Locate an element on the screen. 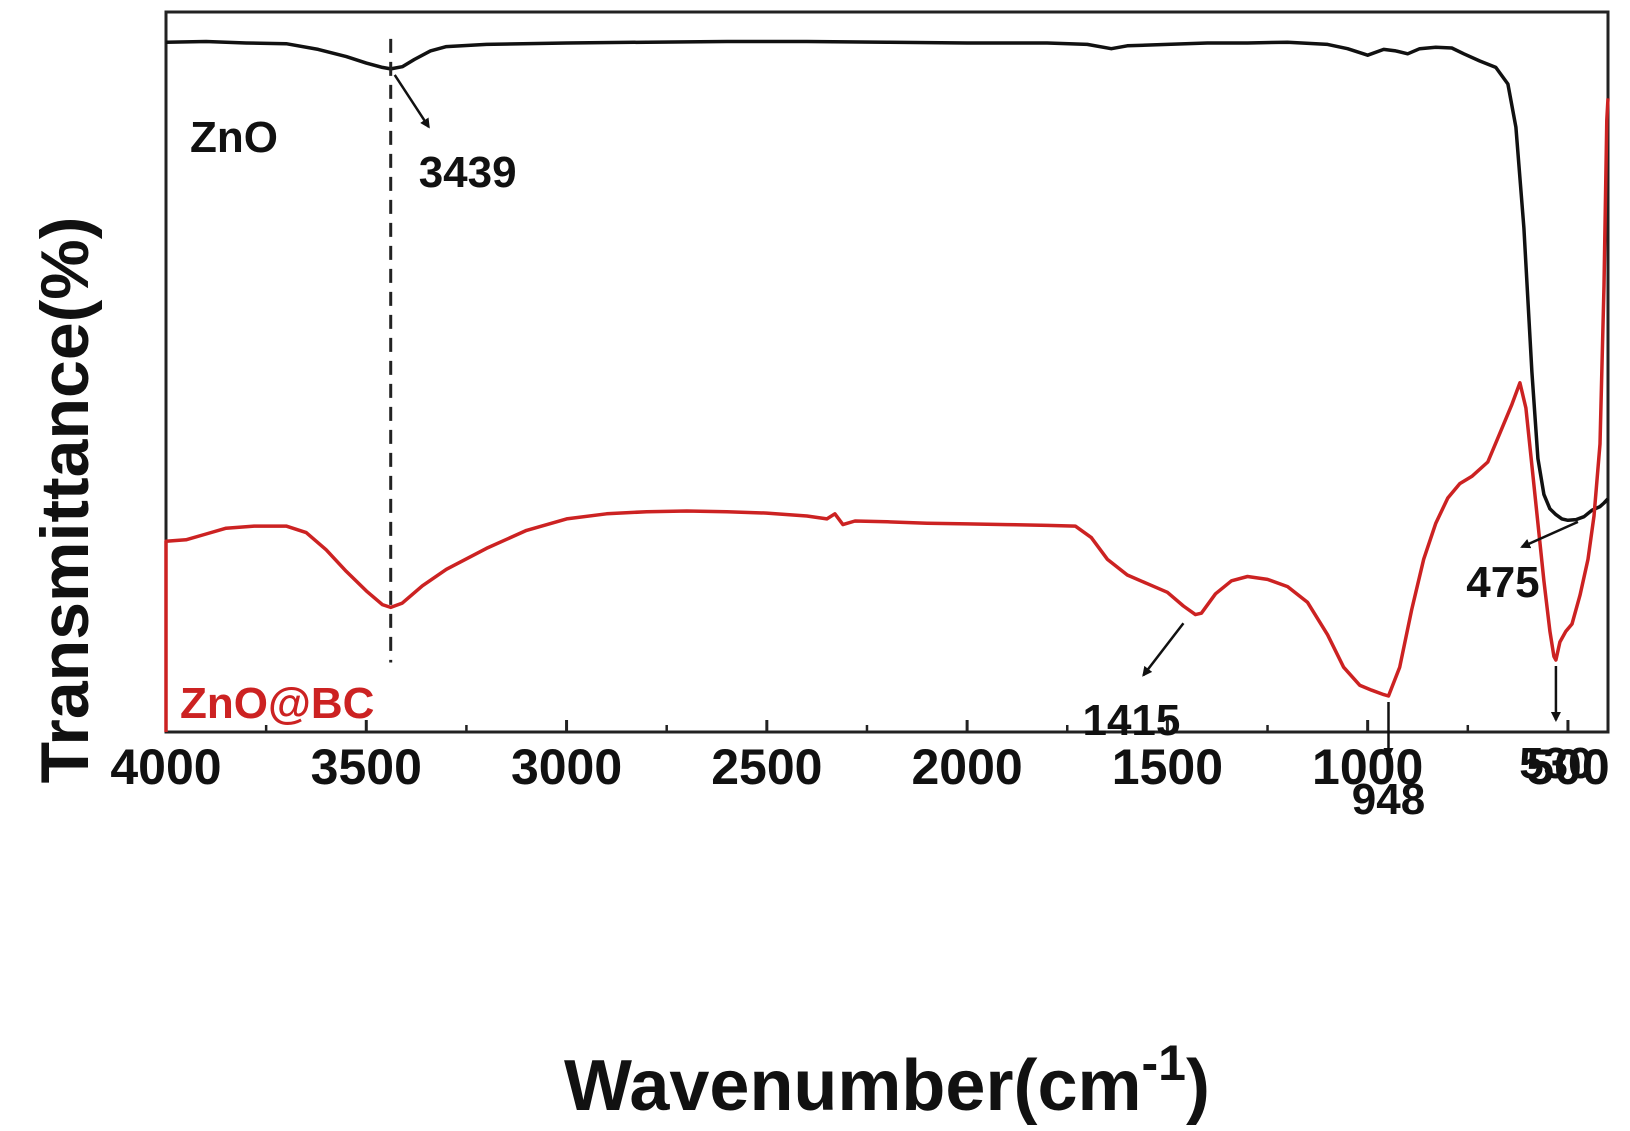  peak-label-3439: 3439 is located at coordinates (468, 172).